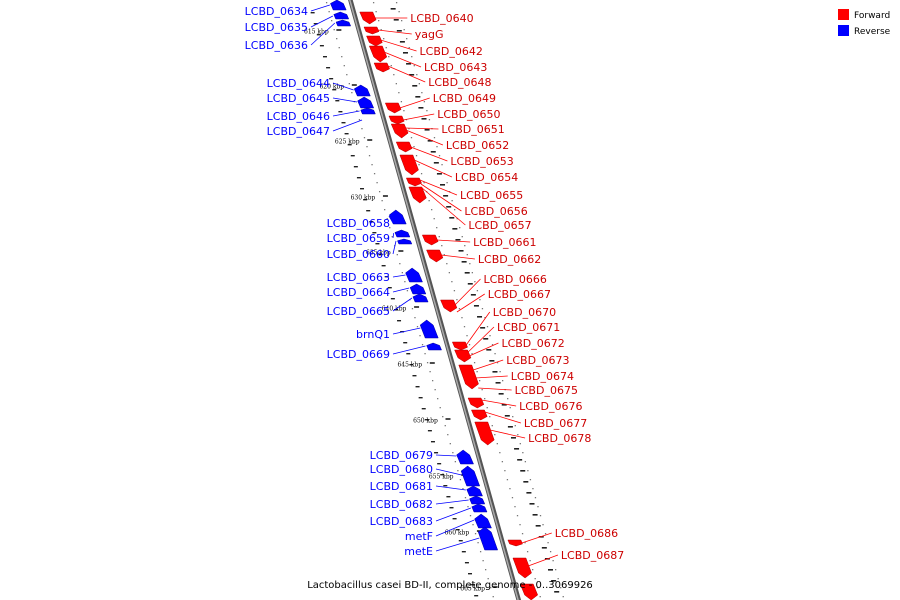  I want to click on forward-gene-label-lcbd-0667: LCBD_0667, so click(519, 294).